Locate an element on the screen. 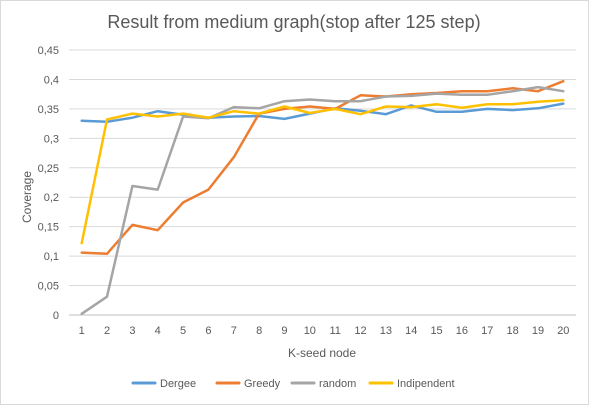 Image resolution: width=589 pixels, height=405 pixels. x-tick-label: 6 is located at coordinates (208, 331).